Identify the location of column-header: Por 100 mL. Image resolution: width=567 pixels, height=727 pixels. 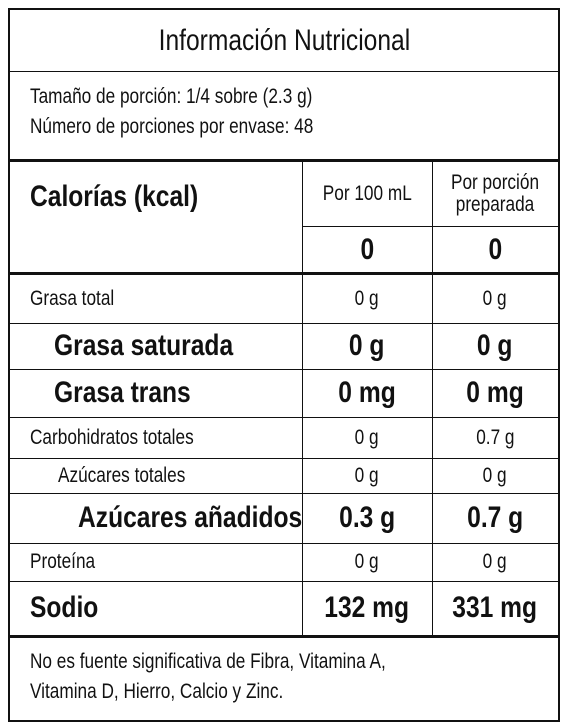
(367, 194).